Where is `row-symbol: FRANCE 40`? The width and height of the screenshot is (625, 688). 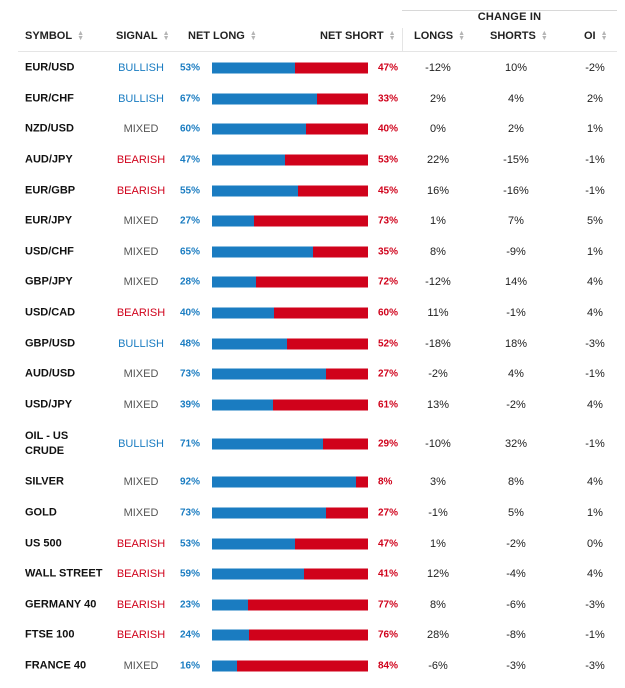
row-symbol: FRANCE 40 is located at coordinates (56, 665).